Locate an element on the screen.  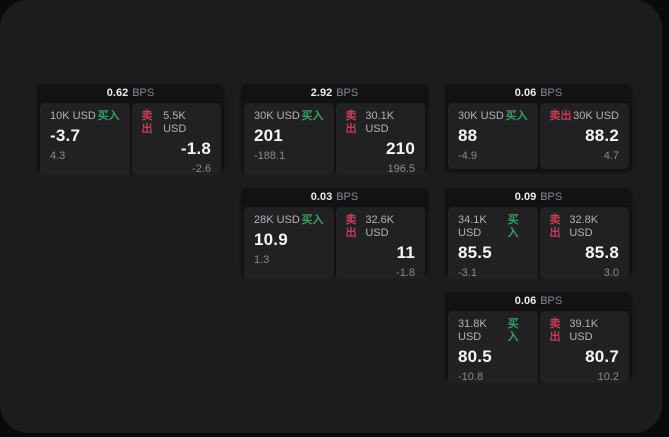
bps-value: 0.09 is located at coordinates (525, 197).